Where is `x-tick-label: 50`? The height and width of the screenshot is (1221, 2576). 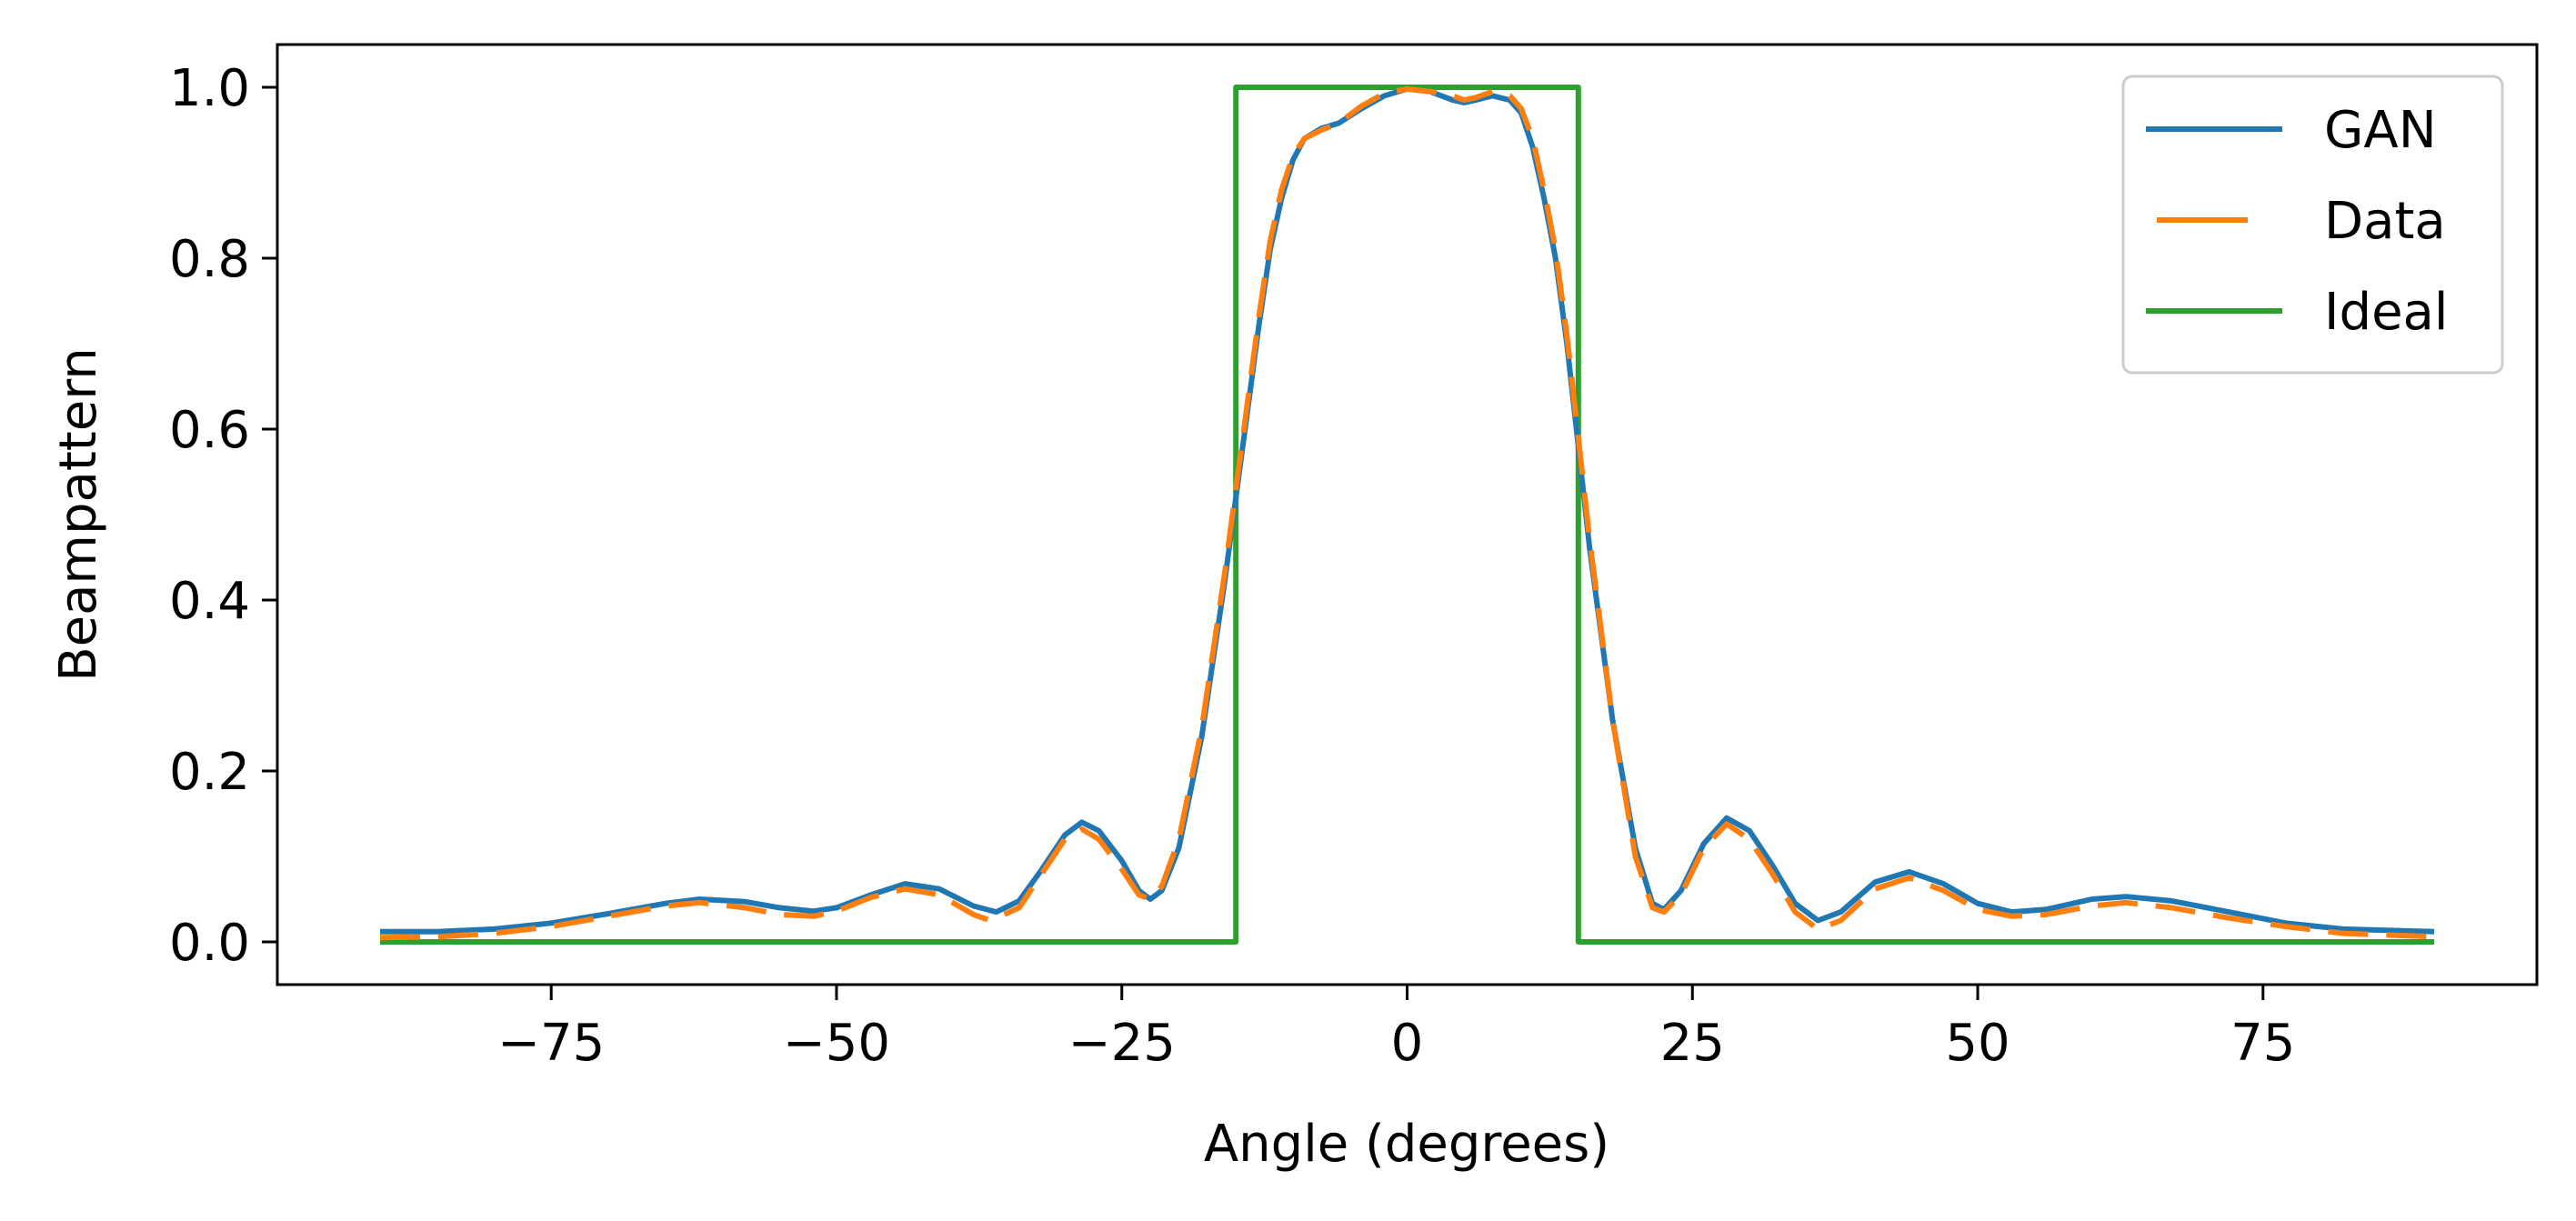
x-tick-label: 50 is located at coordinates (1977, 1043).